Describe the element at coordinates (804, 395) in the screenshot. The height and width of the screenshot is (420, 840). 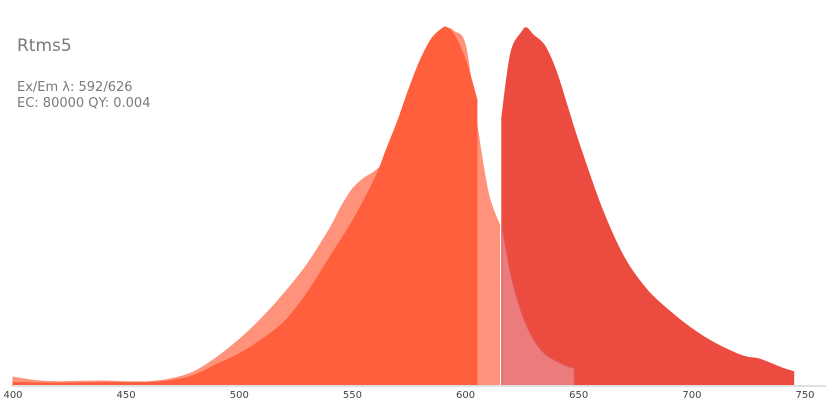
I see `x-tick-label: 750` at that location.